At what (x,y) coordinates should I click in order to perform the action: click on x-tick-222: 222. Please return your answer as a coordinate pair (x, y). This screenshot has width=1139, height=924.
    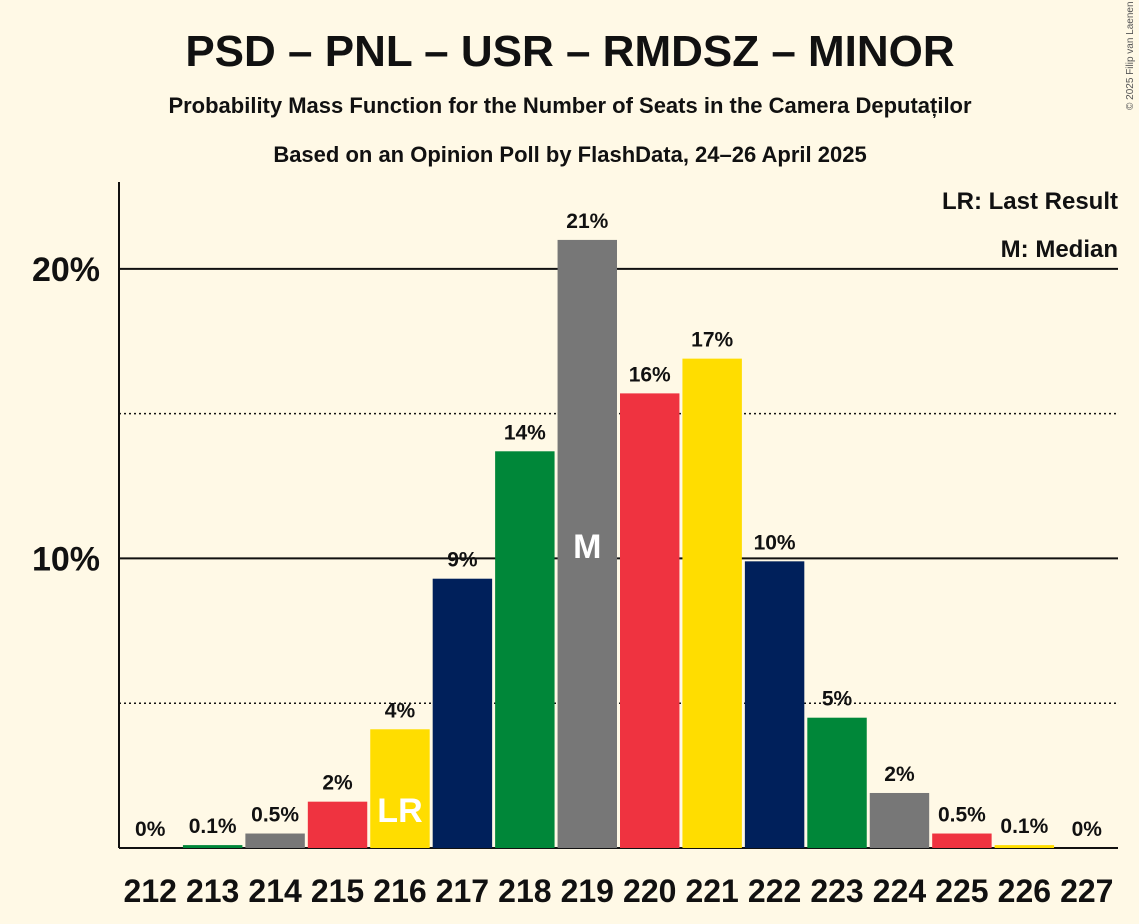
    Looking at the image, I should click on (774, 891).